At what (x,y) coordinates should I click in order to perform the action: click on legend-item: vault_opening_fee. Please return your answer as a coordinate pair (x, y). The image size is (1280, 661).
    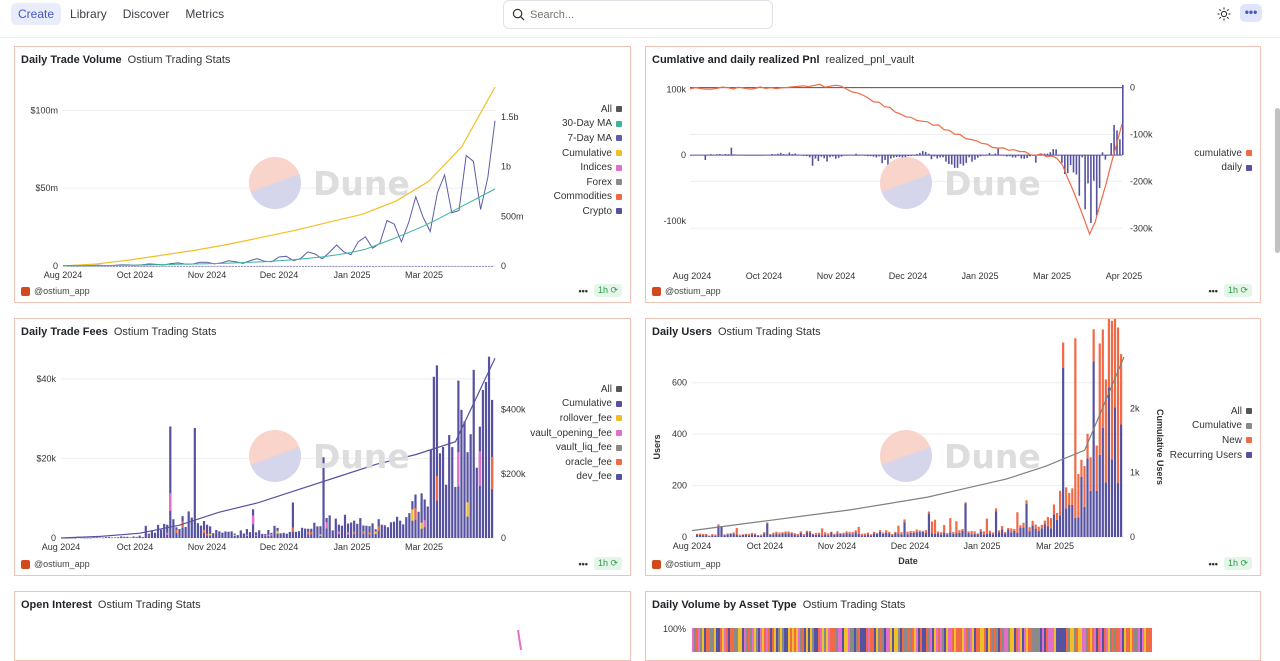
    Looking at the image, I should click on (576, 433).